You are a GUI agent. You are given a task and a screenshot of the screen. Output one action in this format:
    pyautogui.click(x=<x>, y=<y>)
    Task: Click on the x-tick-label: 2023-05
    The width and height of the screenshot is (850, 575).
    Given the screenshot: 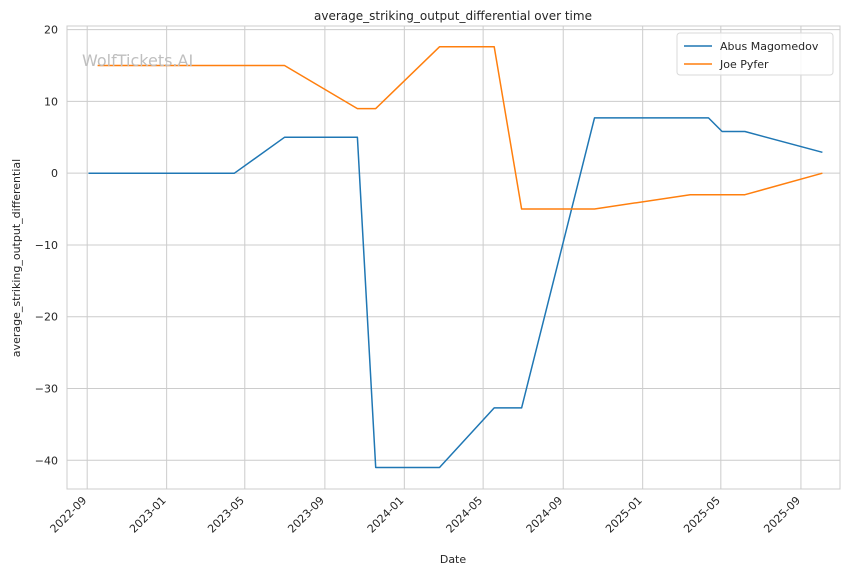 What is the action you would take?
    pyautogui.click(x=226, y=515)
    